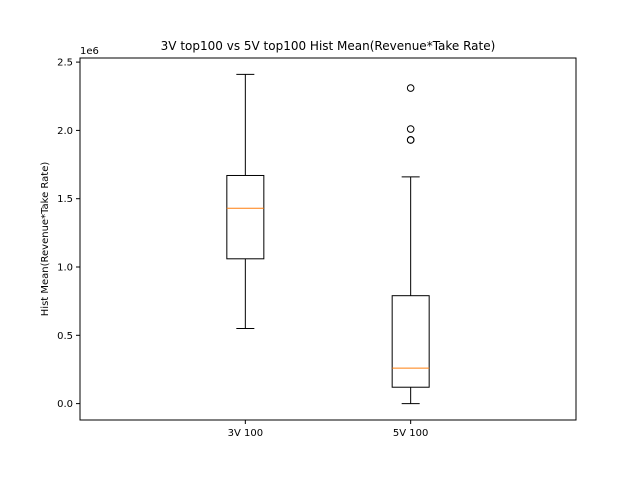 This screenshot has width=640, height=480. I want to click on y-tick-label: 2.0, so click(65, 131).